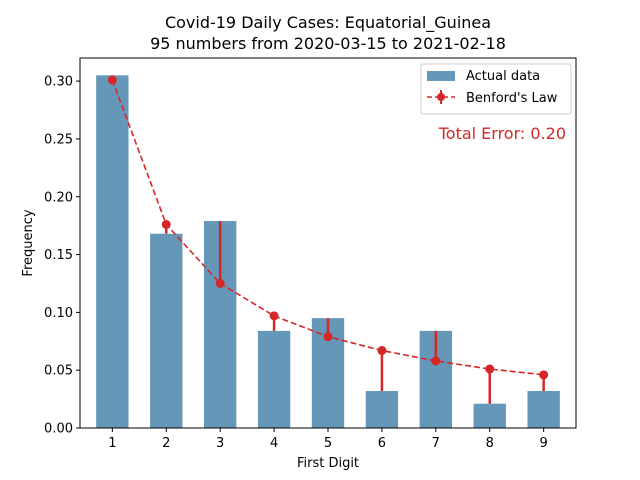 This screenshot has width=640, height=480. Describe the element at coordinates (58, 313) in the screenshot. I see `y-tick-label: 0.10` at that location.